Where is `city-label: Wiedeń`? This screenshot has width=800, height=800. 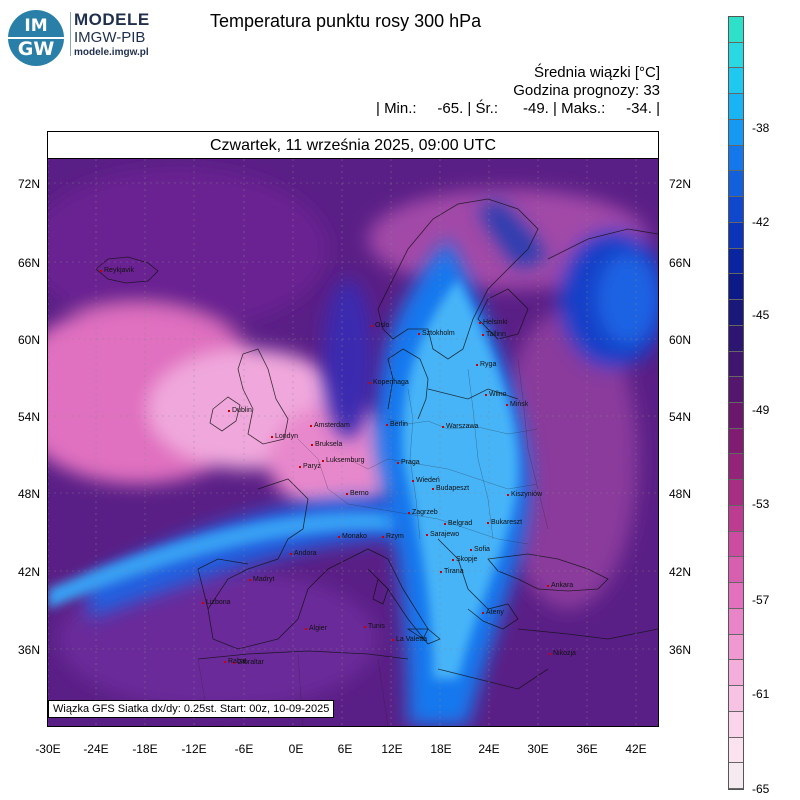 city-label: Wiedeń is located at coordinates (426, 480).